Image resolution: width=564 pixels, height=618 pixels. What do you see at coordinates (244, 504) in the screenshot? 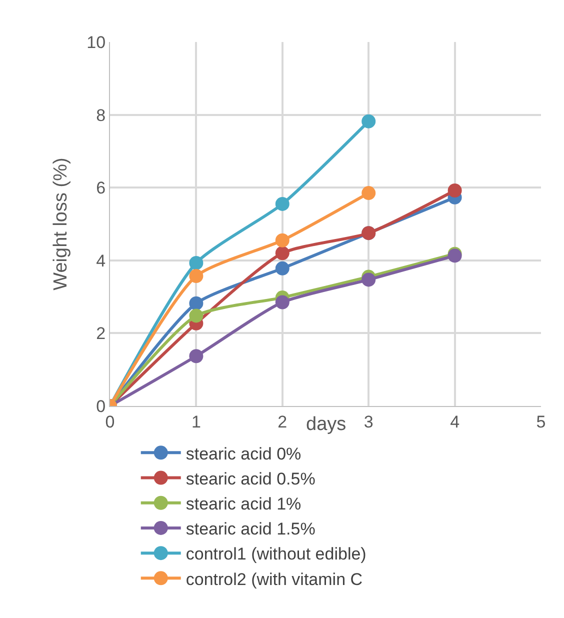
I see `legend-label: stearic acid 1%` at bounding box center [244, 504].